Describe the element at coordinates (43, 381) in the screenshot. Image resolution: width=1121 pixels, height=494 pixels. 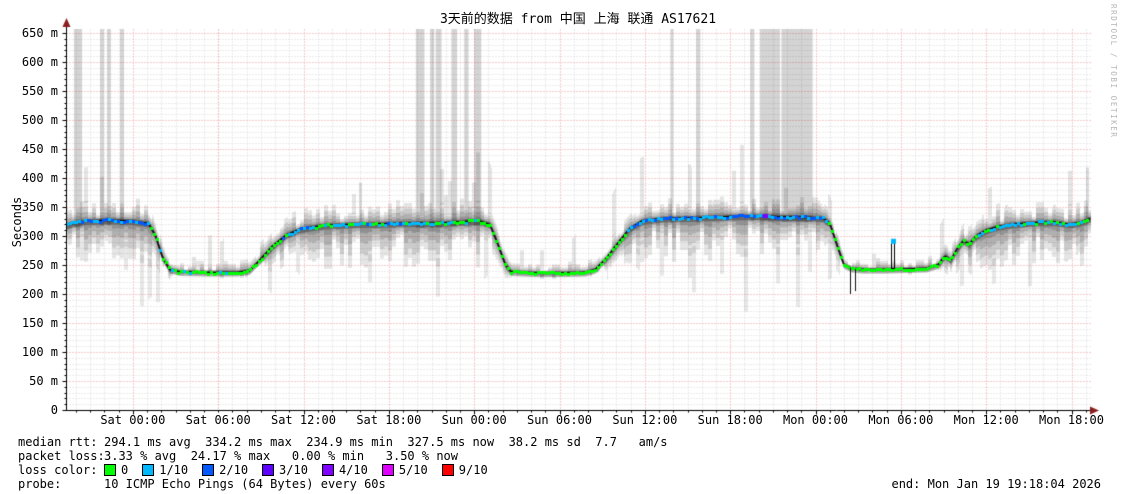
I see `y-tick-label: 50 m` at that location.